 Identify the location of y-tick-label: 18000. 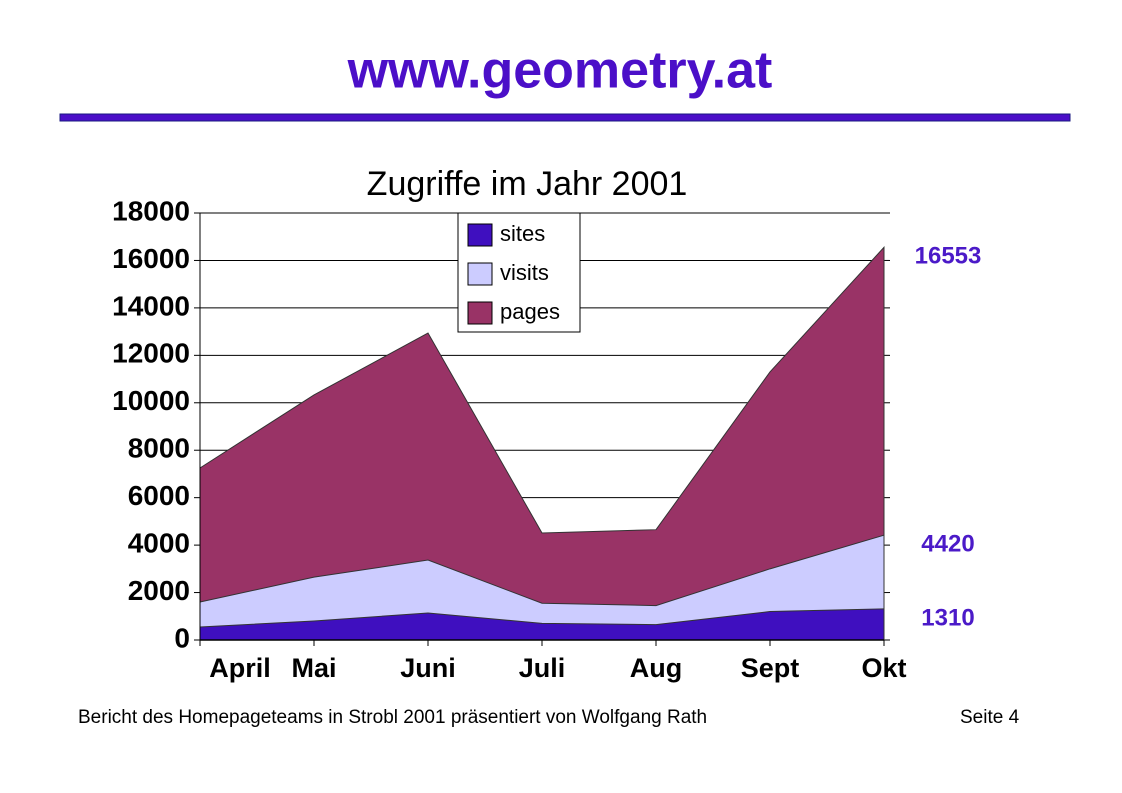
(151, 210).